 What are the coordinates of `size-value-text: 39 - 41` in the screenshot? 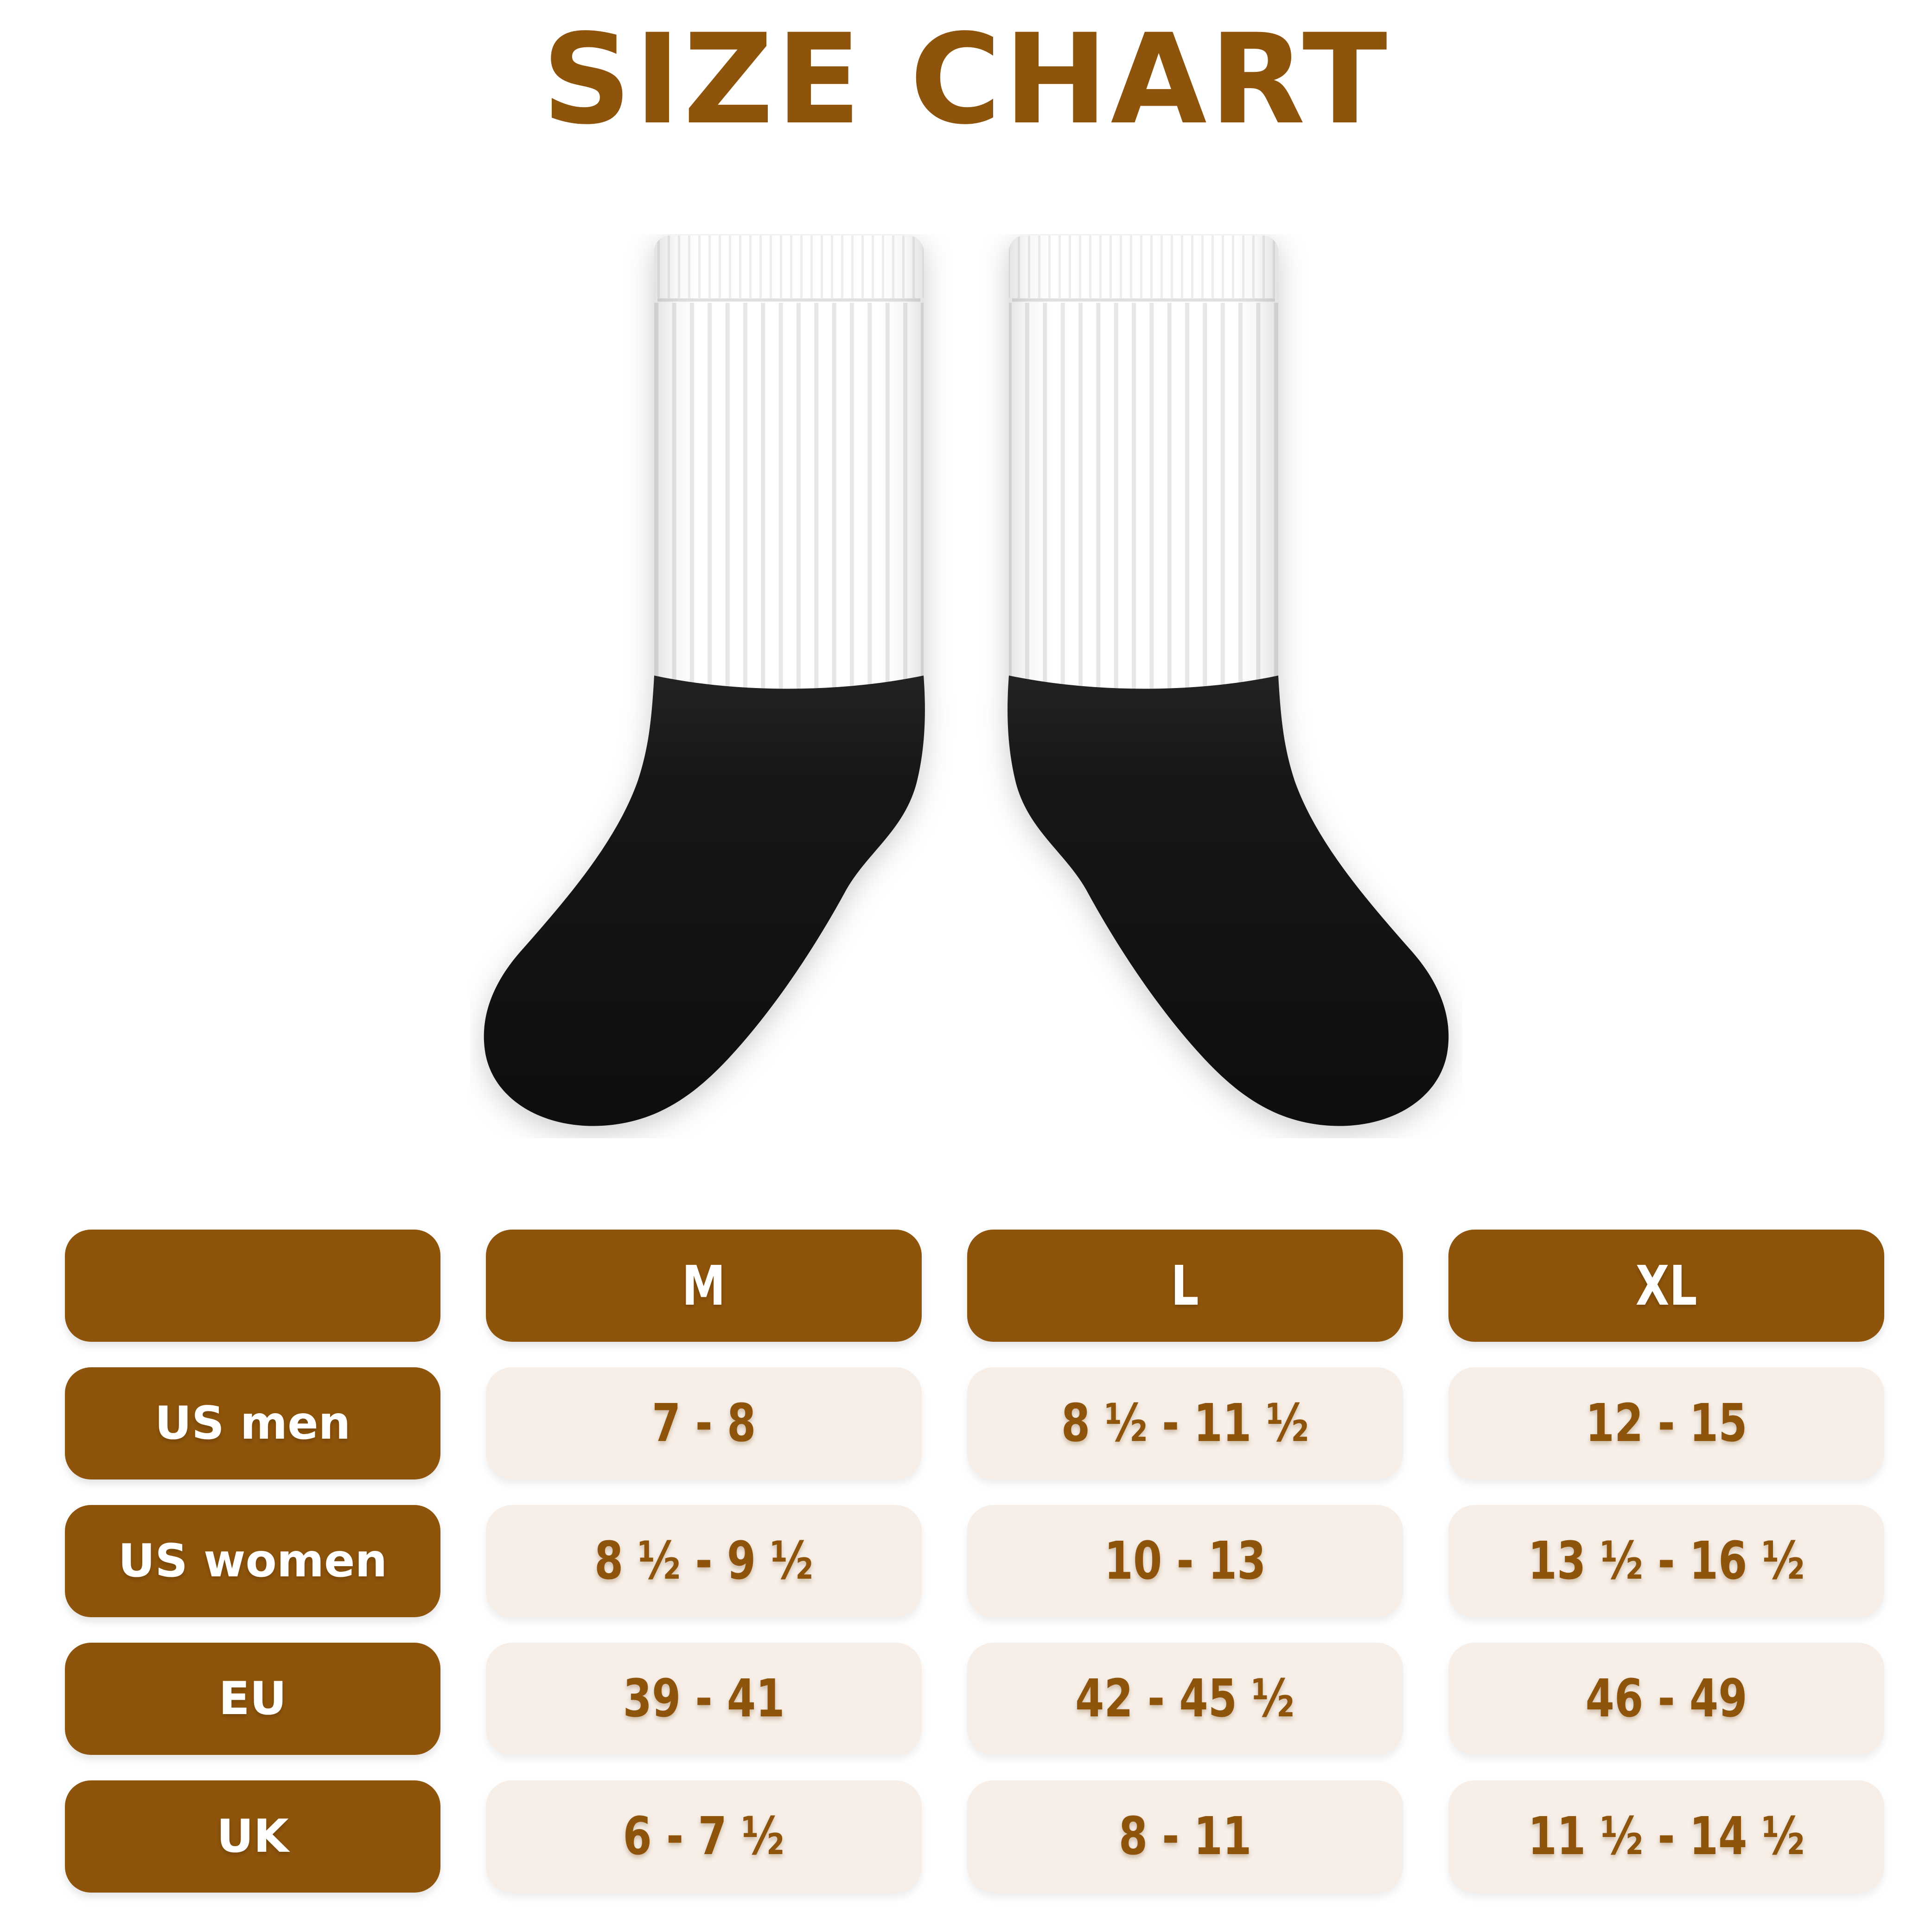 It's located at (704, 1699).